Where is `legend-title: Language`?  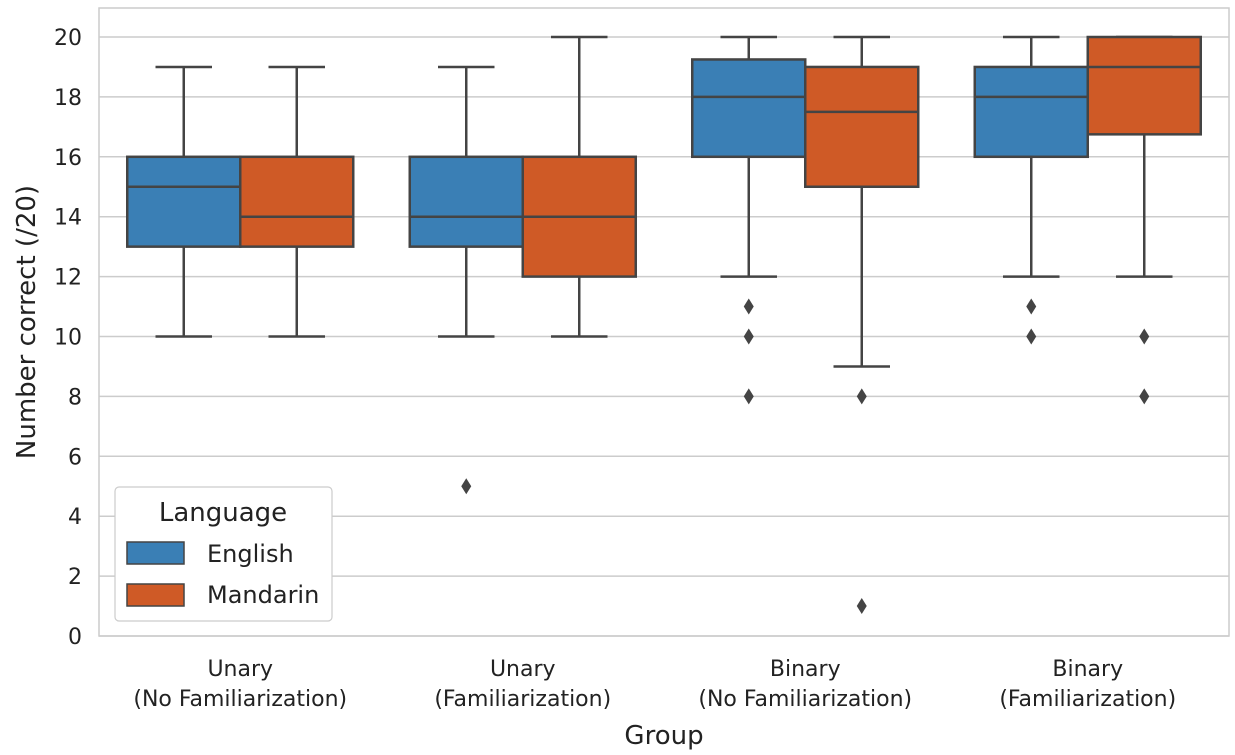
legend-title: Language is located at coordinates (223, 513).